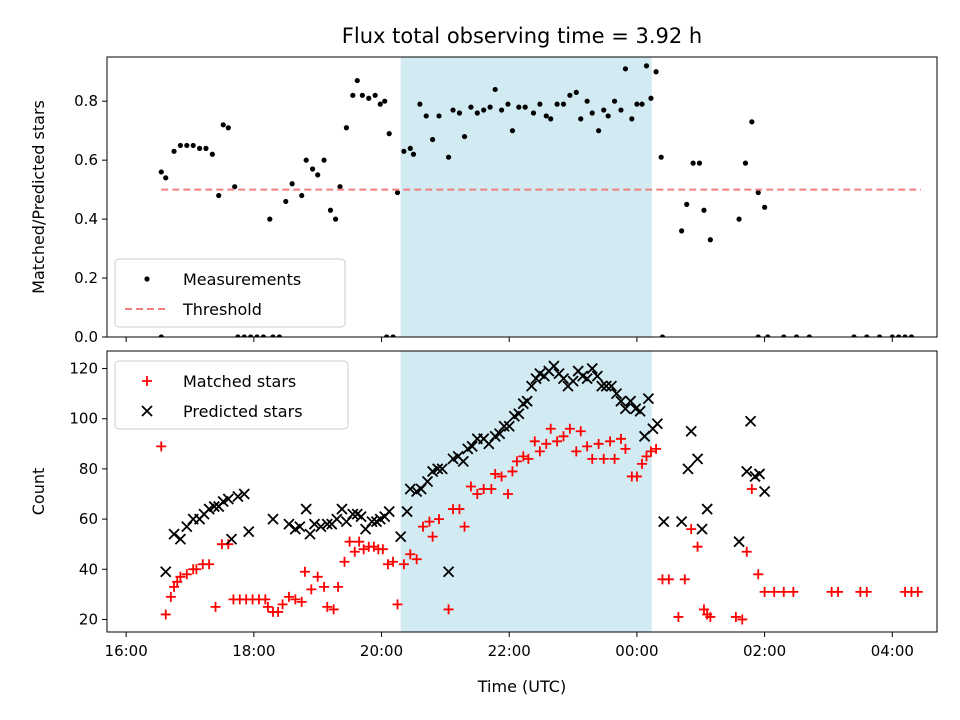 The image size is (960, 720). Describe the element at coordinates (38, 492) in the screenshot. I see `y-axis-label: Count` at that location.